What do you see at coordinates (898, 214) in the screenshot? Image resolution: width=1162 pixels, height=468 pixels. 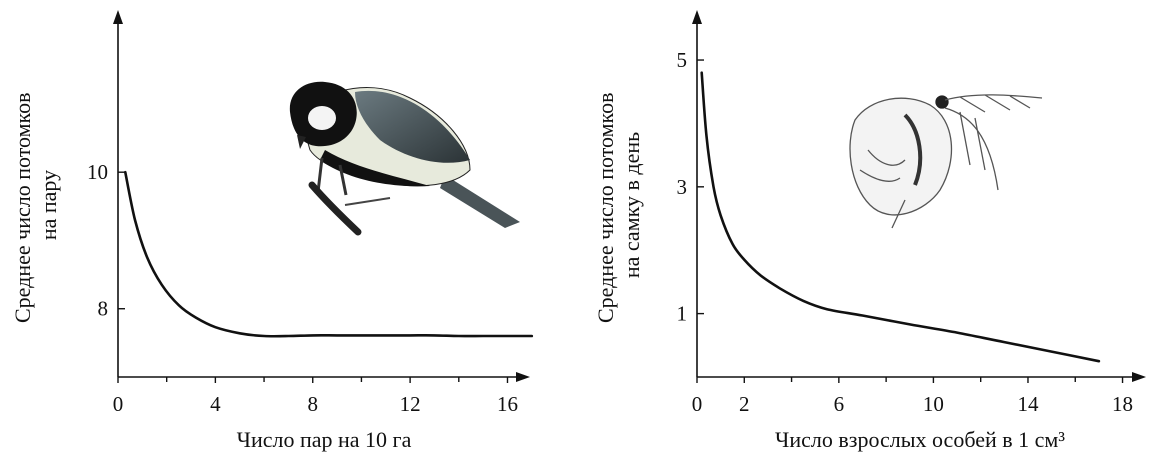 I see `daphnia-tail-spine` at bounding box center [898, 214].